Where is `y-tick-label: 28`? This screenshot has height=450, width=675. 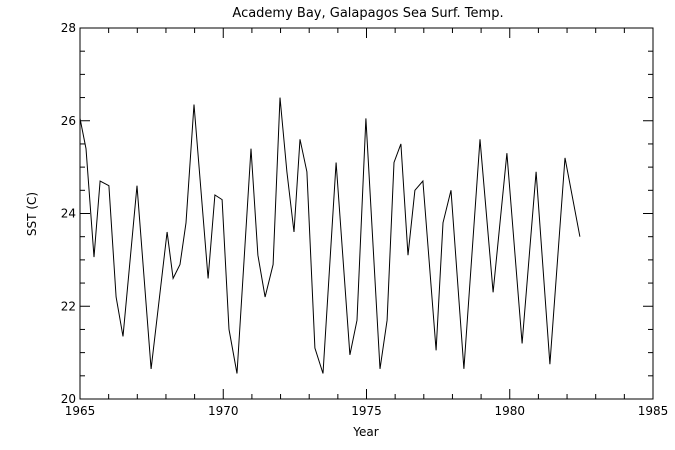
y-tick-label: 28 is located at coordinates (68, 28).